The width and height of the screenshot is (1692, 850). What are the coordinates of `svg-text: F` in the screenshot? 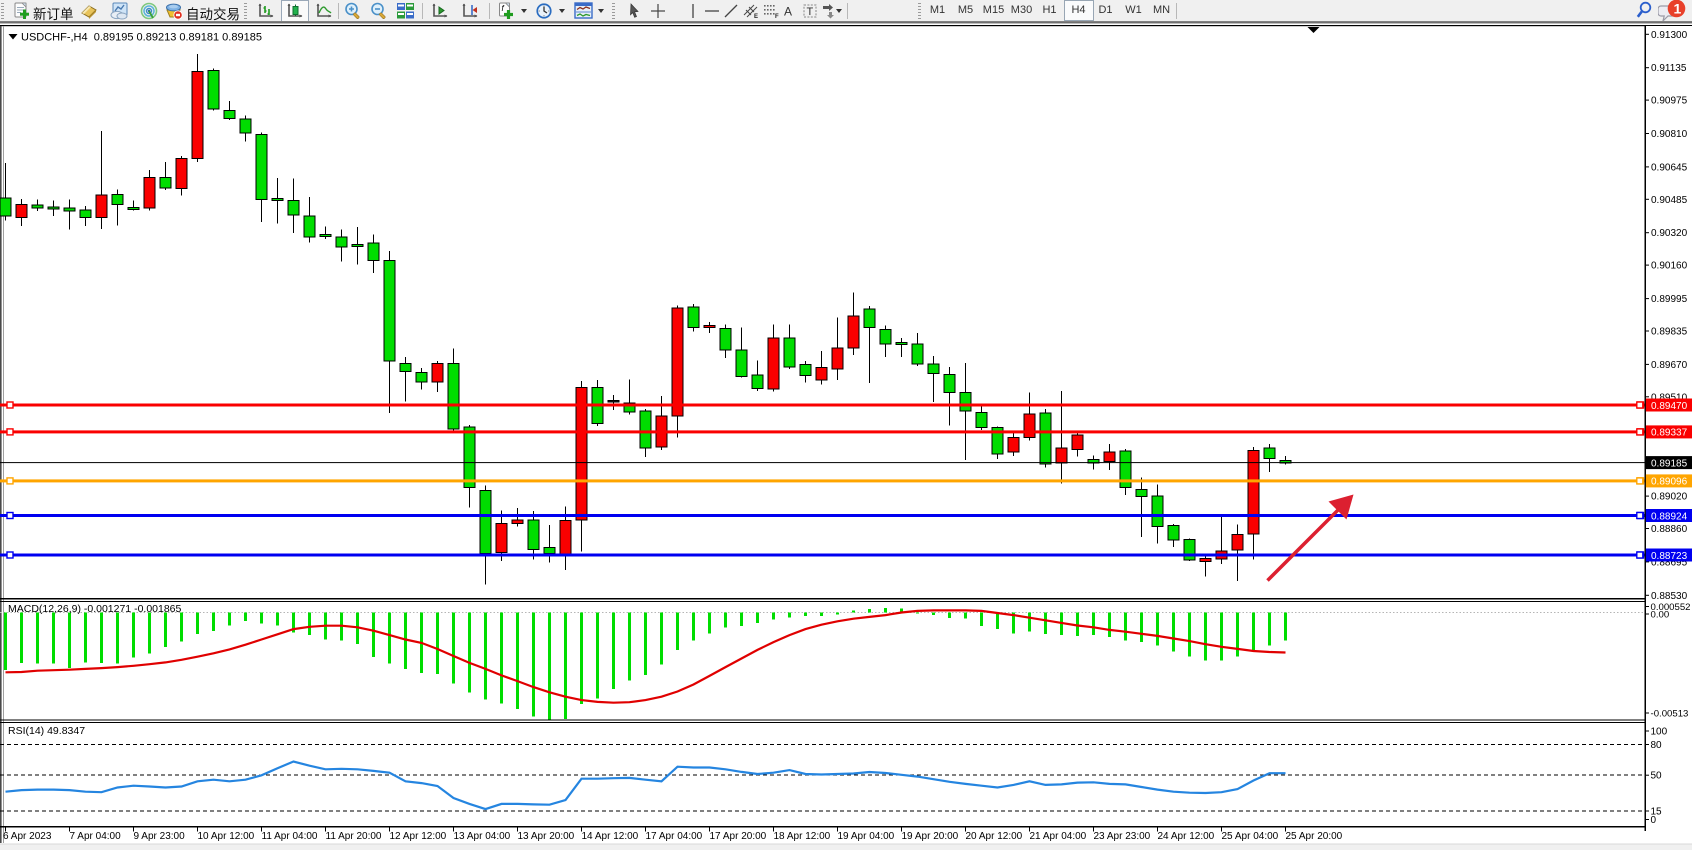 It's located at (777, 17).